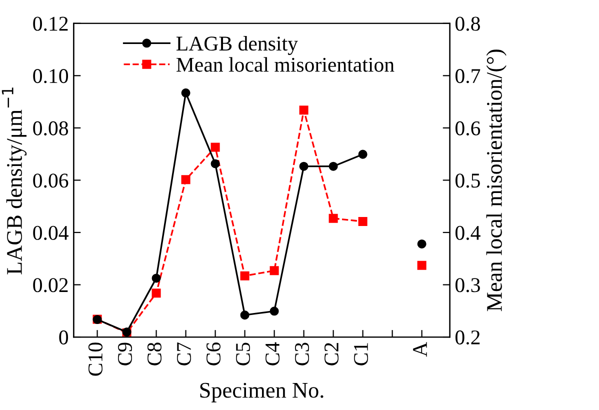 This screenshot has width=599, height=410. Describe the element at coordinates (50, 181) in the screenshot. I see `y-tick-label: 0.06` at that location.